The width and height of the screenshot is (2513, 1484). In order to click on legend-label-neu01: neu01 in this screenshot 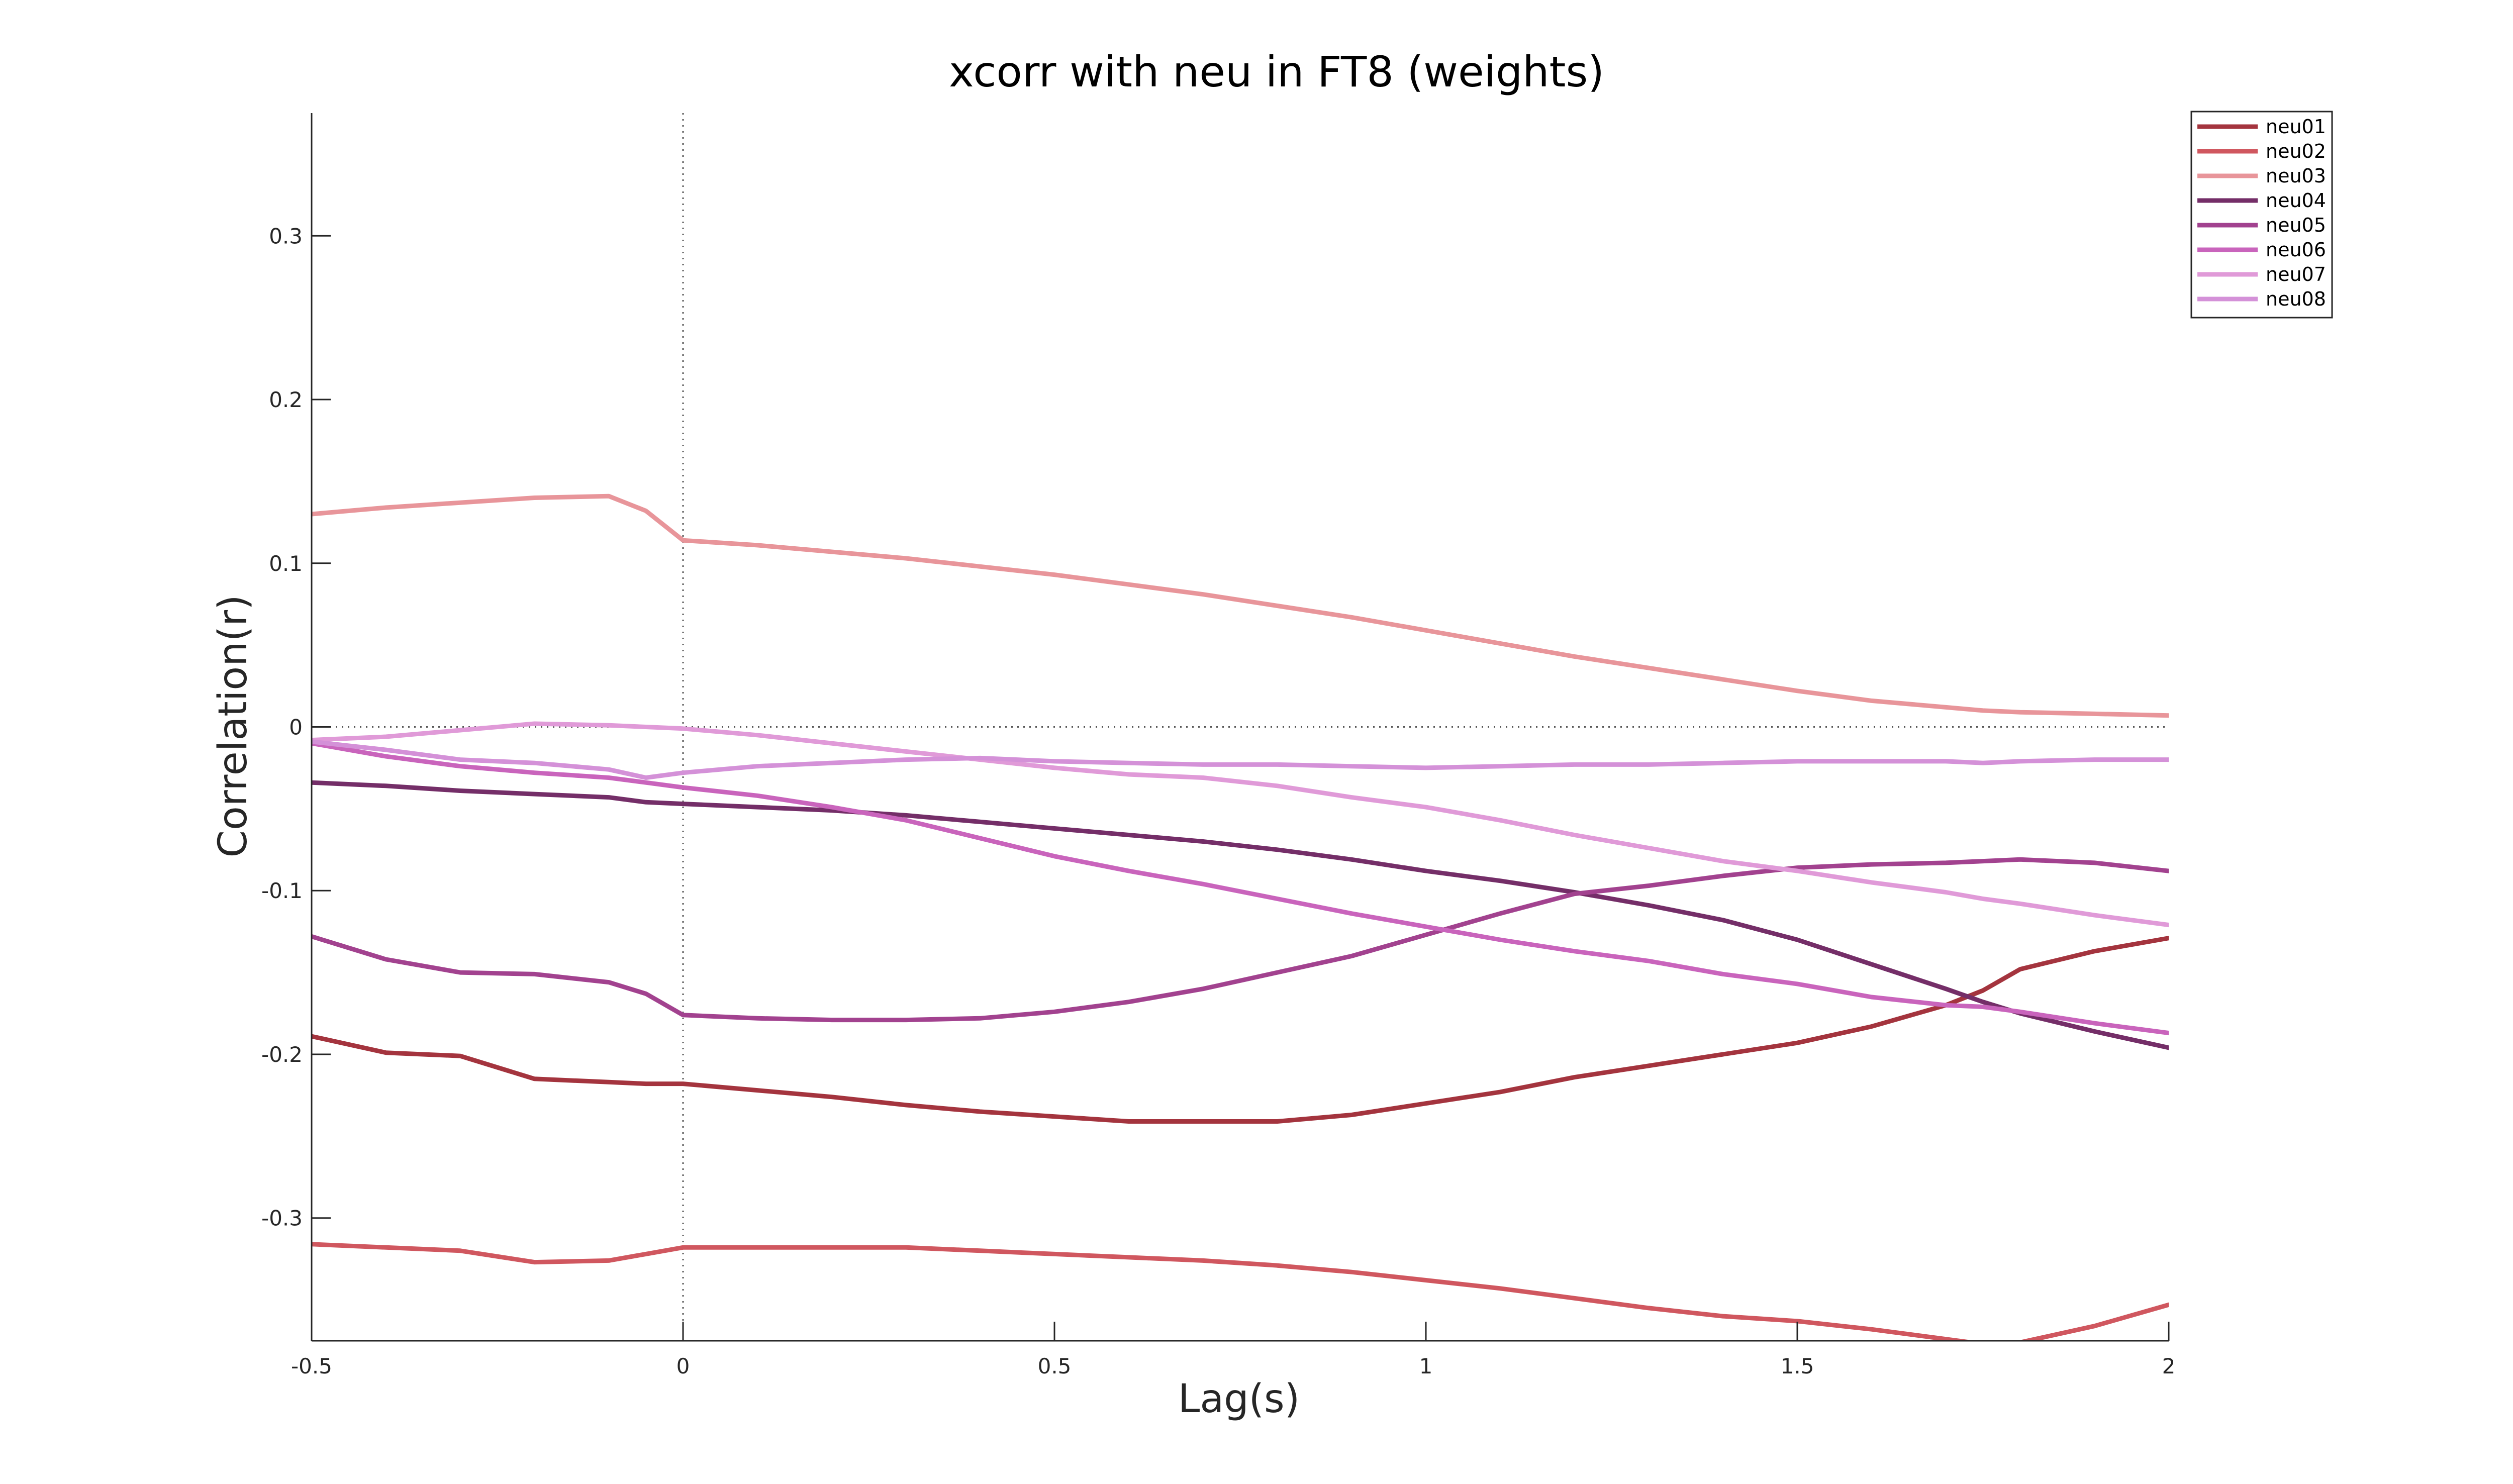, I will do `click(2296, 127)`.